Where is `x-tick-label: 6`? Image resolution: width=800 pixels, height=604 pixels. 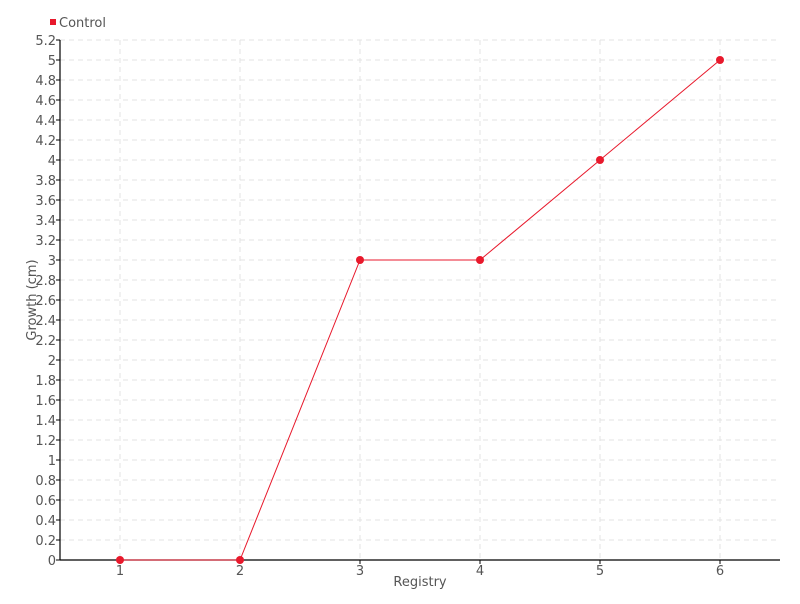
x-tick-label: 6 is located at coordinates (720, 571).